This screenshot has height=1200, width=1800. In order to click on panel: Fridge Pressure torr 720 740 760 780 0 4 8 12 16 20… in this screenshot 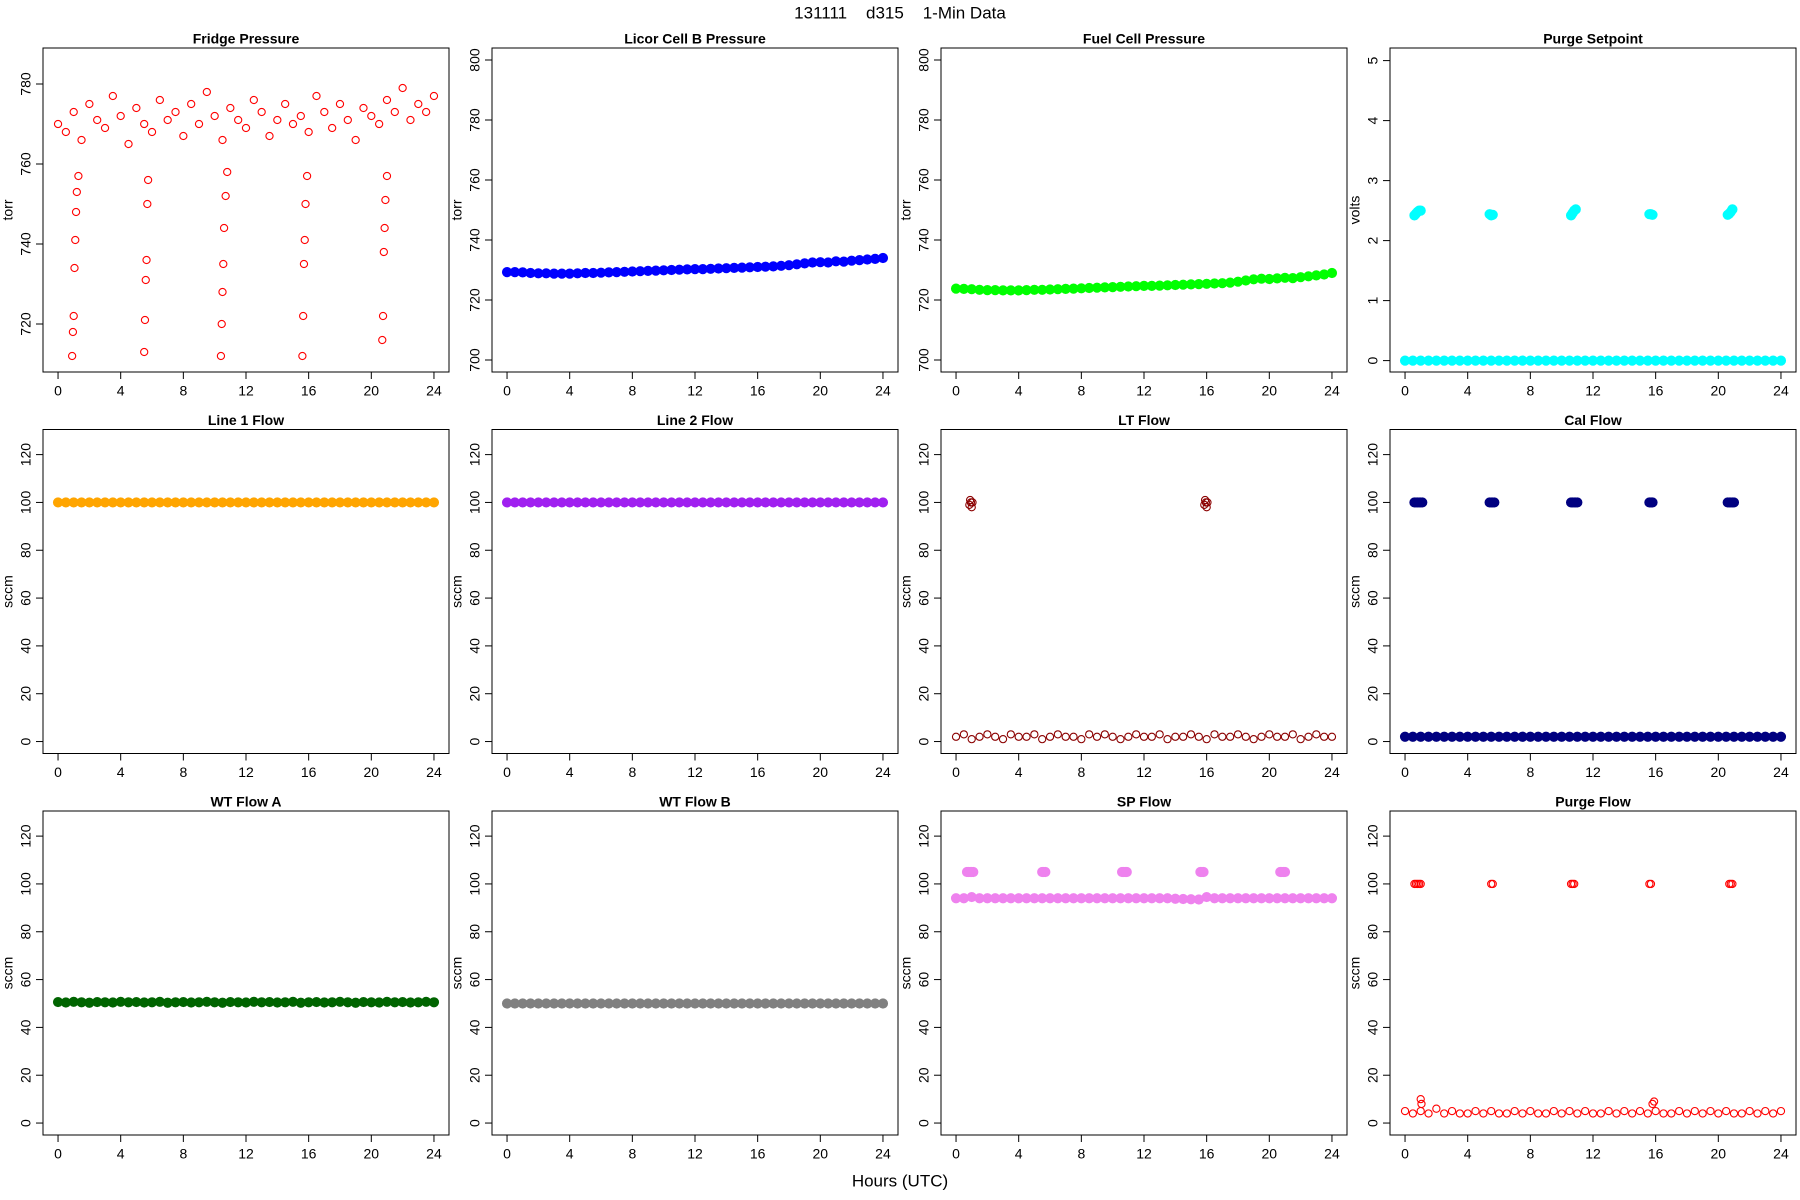, I will do `click(225, 215)`.